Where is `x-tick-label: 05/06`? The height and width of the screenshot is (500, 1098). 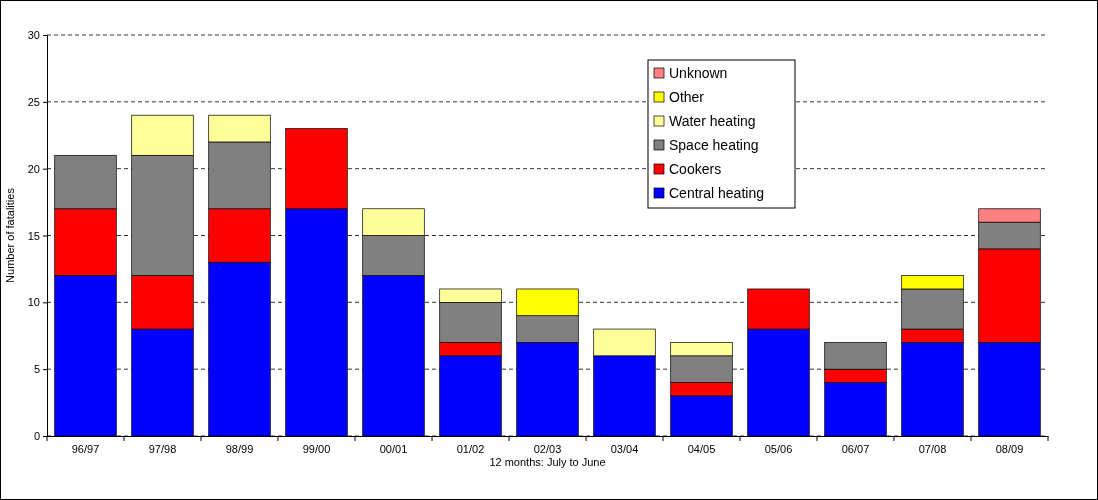
x-tick-label: 05/06 is located at coordinates (778, 448).